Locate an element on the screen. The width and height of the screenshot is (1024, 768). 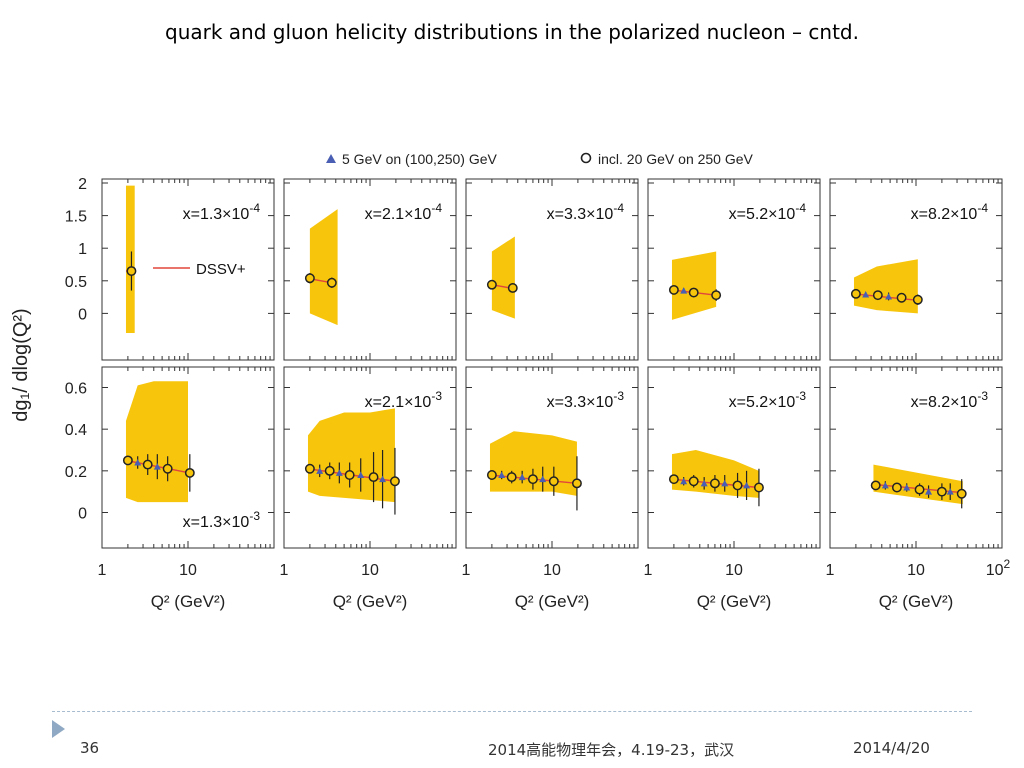
panel-x-label: x=3.3×10-4 is located at coordinates (586, 212).